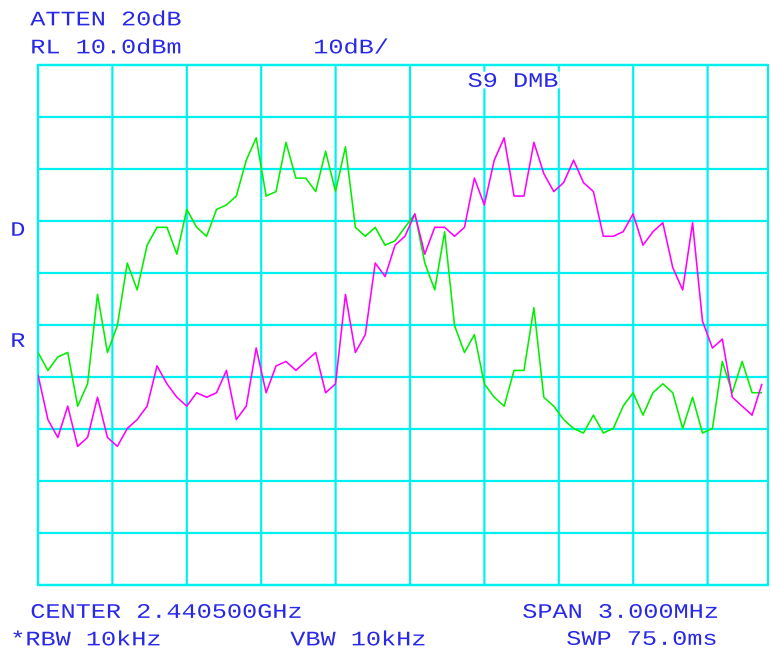  I want to click on text: RL 10.0dBm, so click(106, 46).